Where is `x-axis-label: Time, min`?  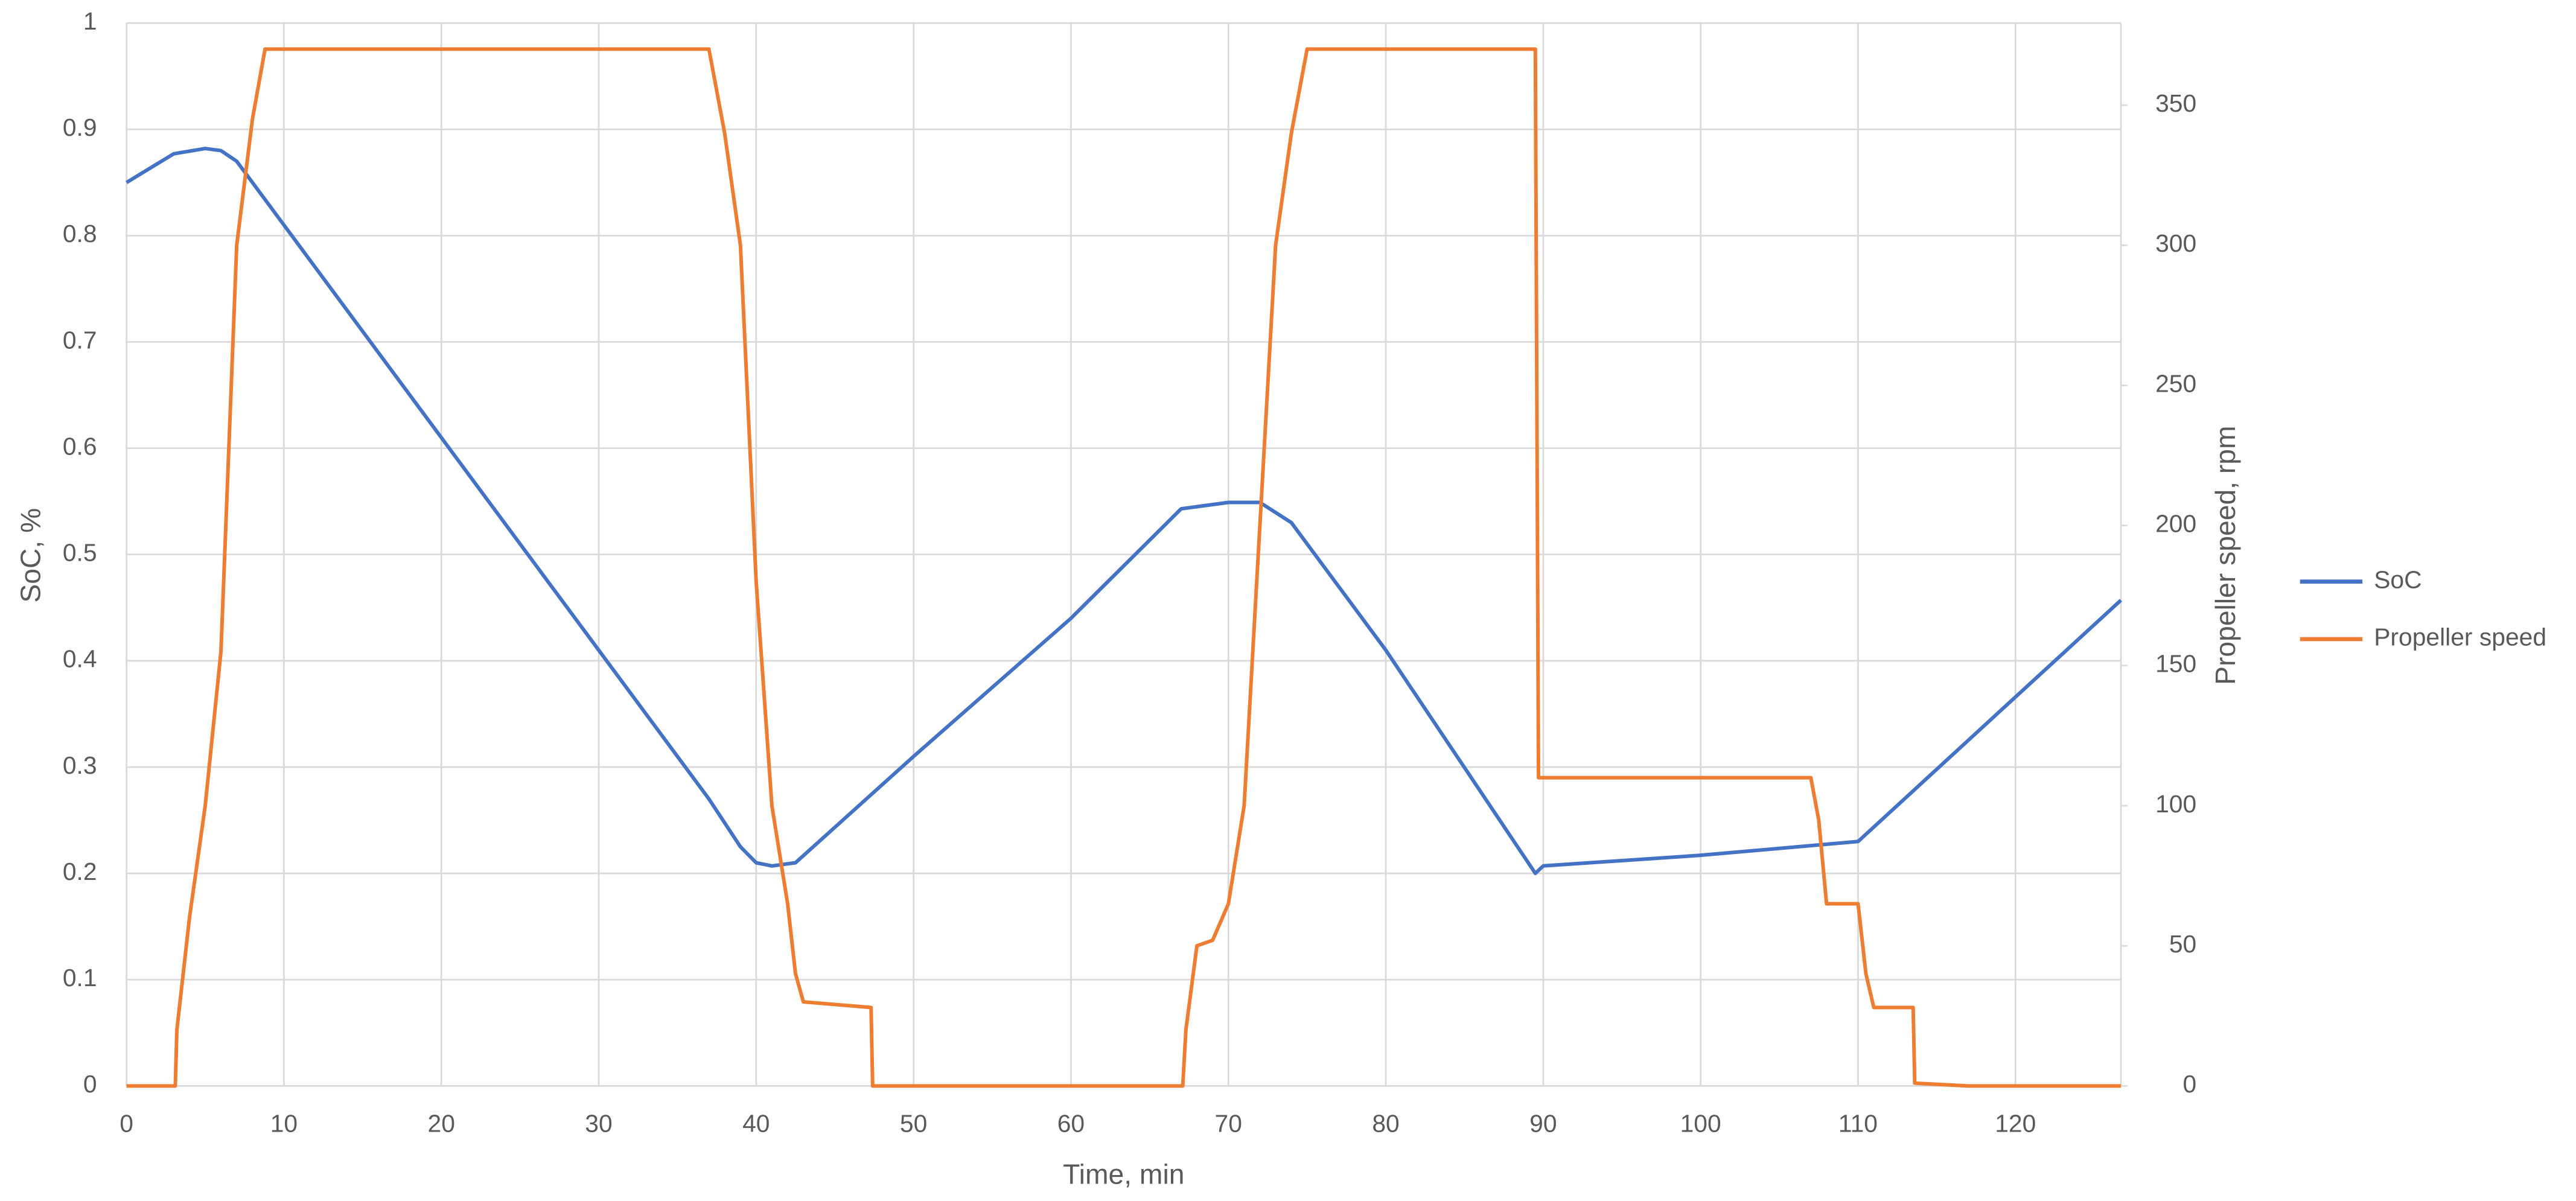
x-axis-label: Time, min is located at coordinates (1123, 1174).